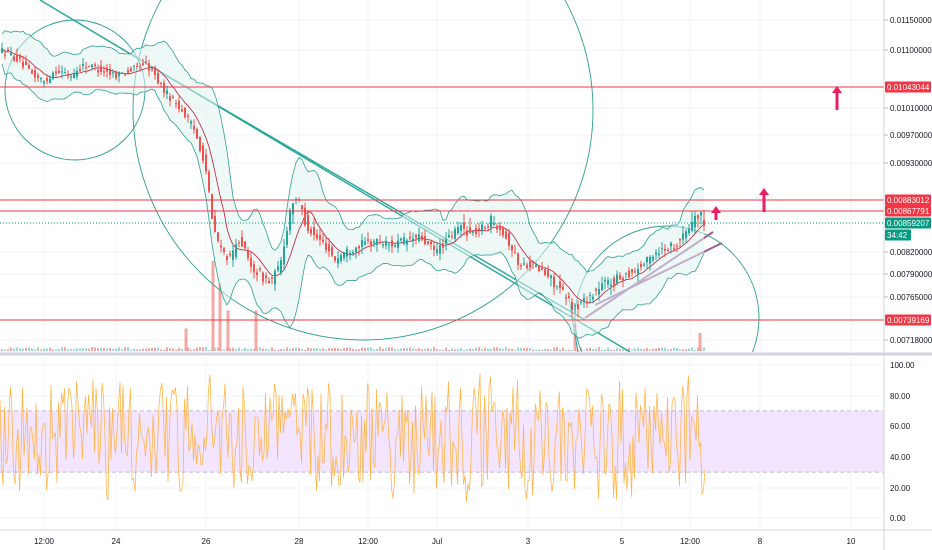 The height and width of the screenshot is (550, 932). What do you see at coordinates (911, 20) in the screenshot?
I see `price-tick-label: 0.01150000` at bounding box center [911, 20].